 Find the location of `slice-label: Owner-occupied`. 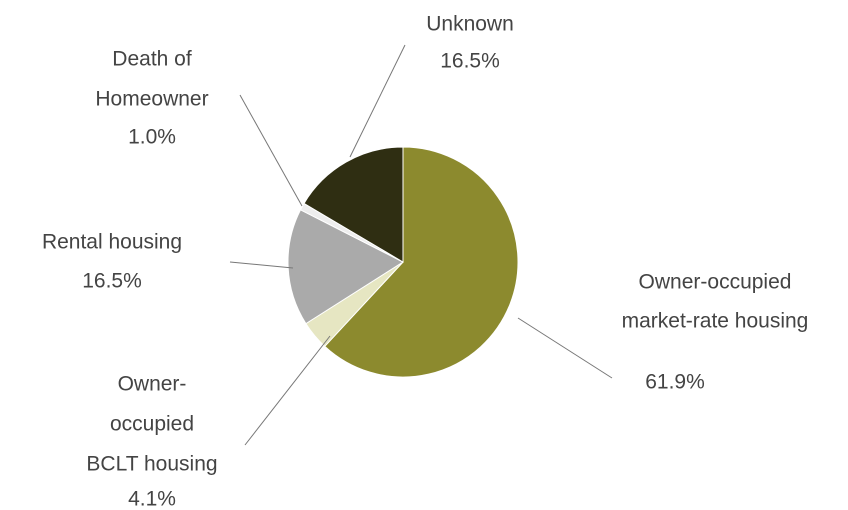

slice-label: Owner-occupied is located at coordinates (715, 282).